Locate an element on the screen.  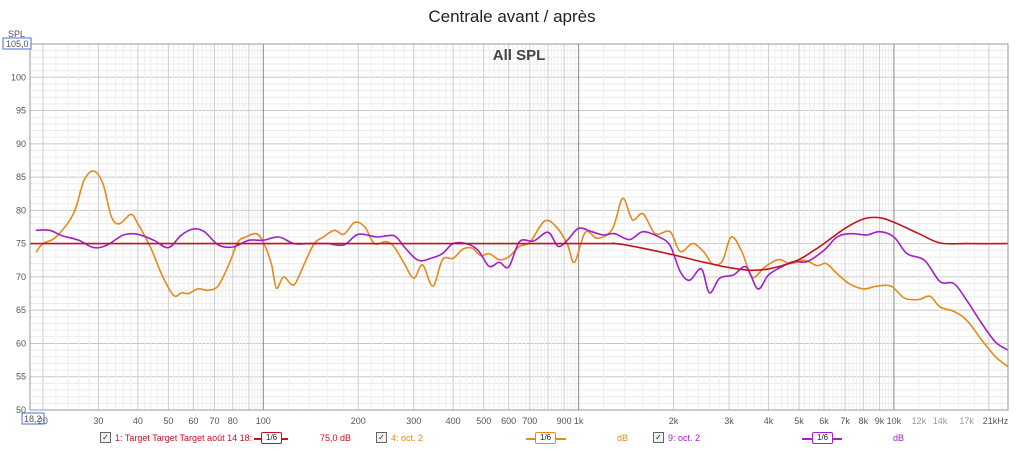
x-tick-label: 12k is located at coordinates (919, 421).